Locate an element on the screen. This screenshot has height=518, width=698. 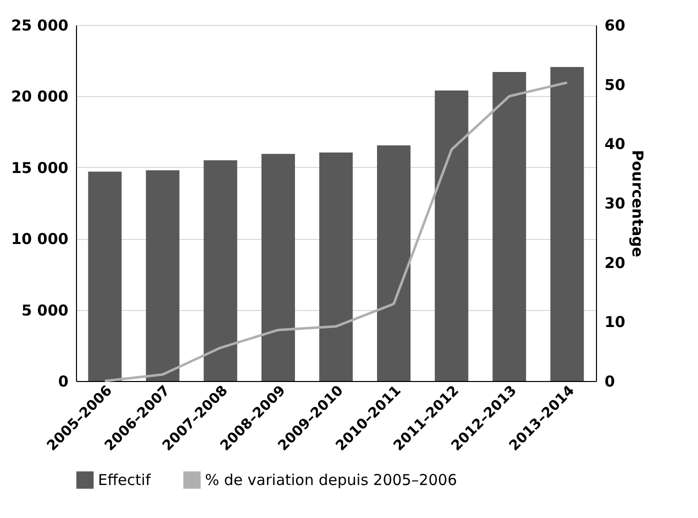
y2-axis-title: Pourcentage is located at coordinates (637, 204).